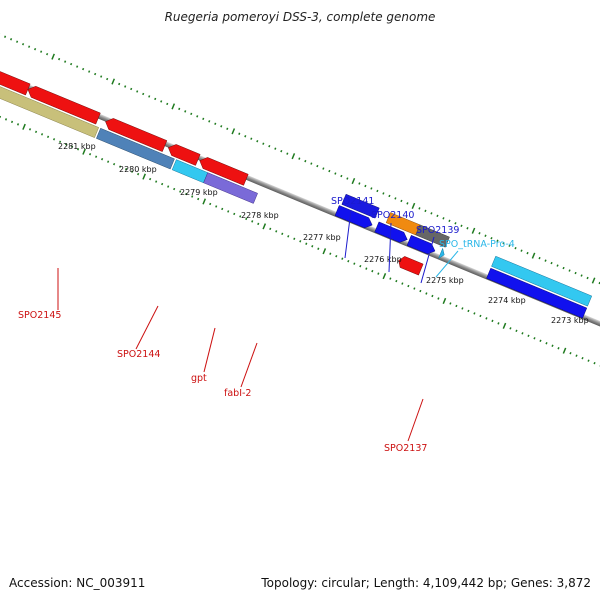 Image resolution: width=600 pixels, height=600 pixels. I want to click on gene-SPO2144-bar, so click(135, 148).